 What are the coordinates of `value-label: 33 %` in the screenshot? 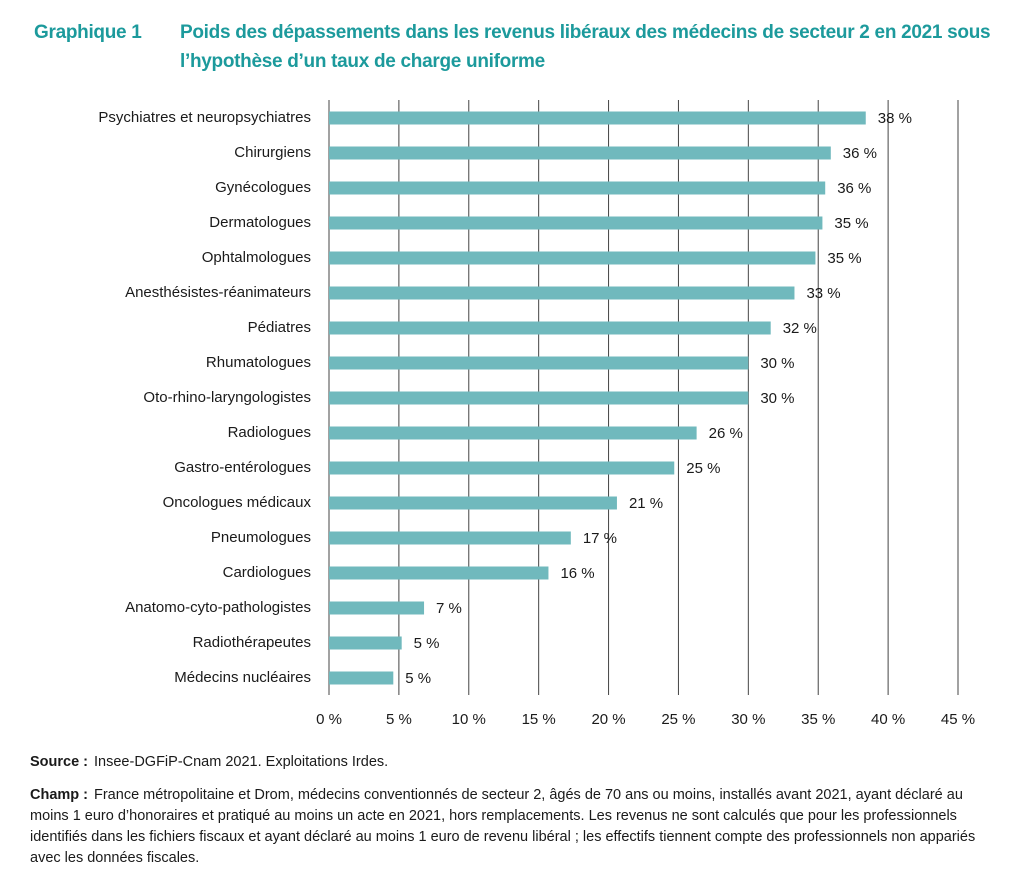 It's located at (823, 293).